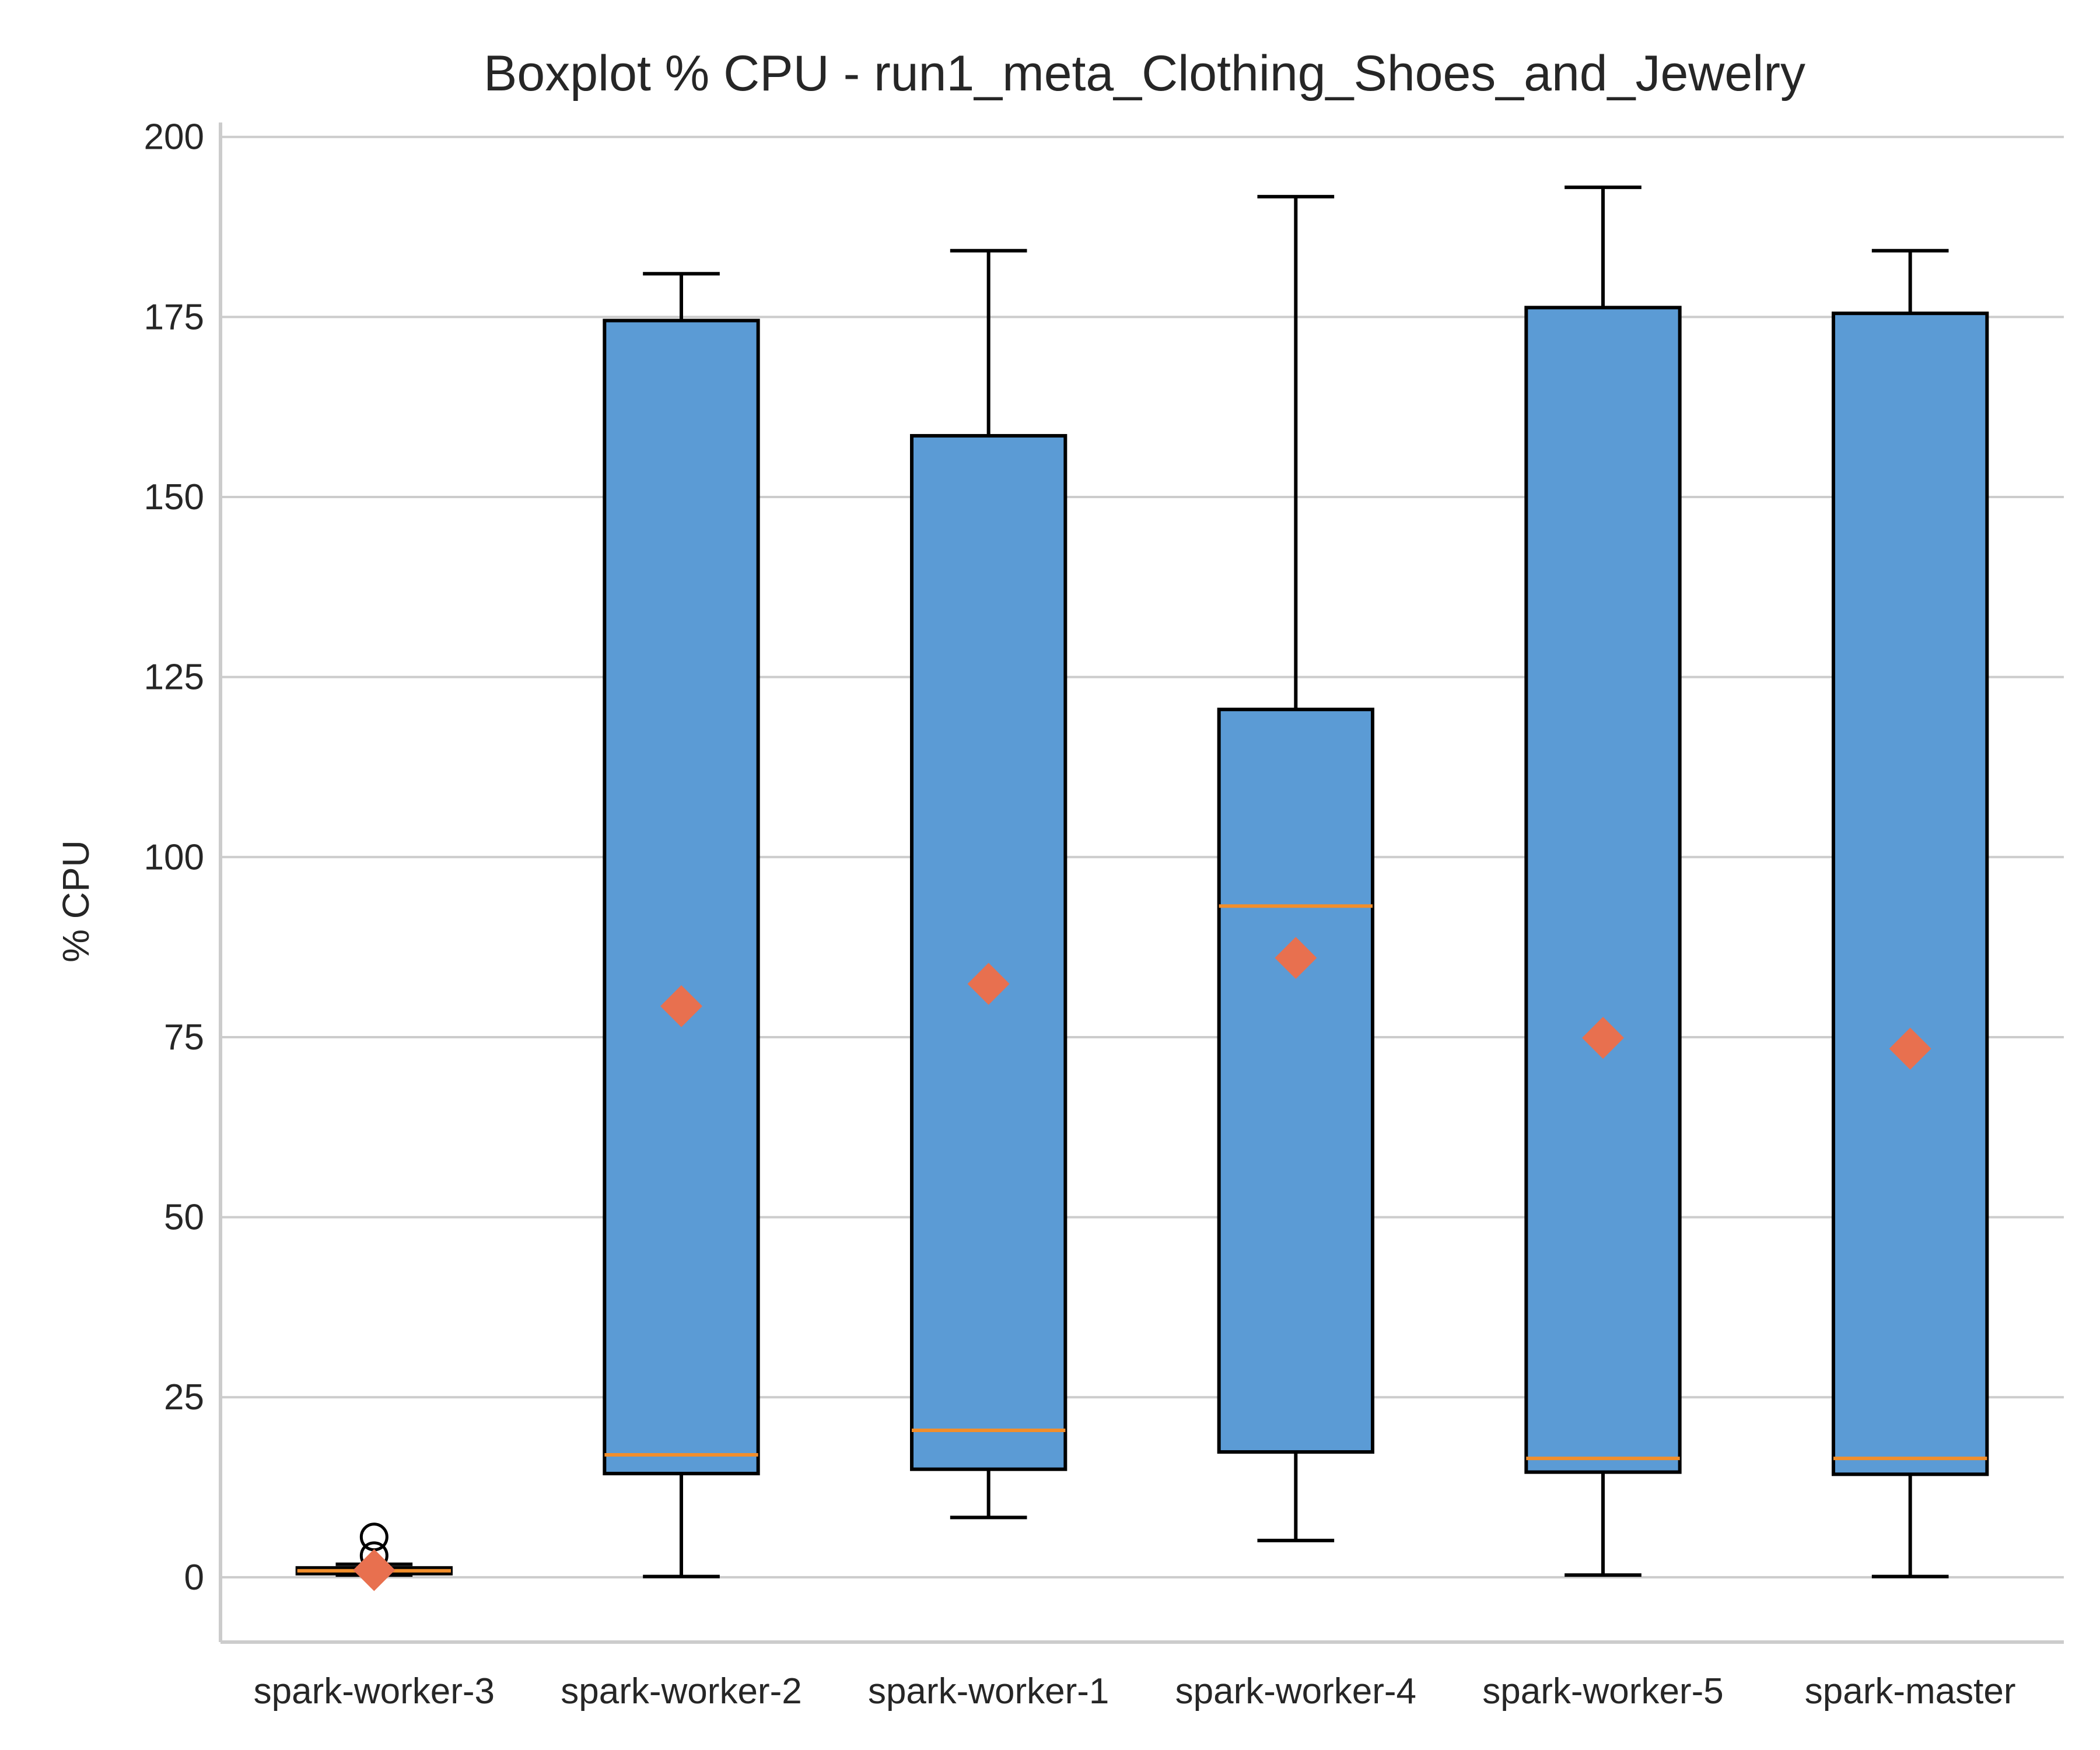 Image resolution: width=2100 pixels, height=1750 pixels. Describe the element at coordinates (174, 677) in the screenshot. I see `y-tick-label: 125` at that location.